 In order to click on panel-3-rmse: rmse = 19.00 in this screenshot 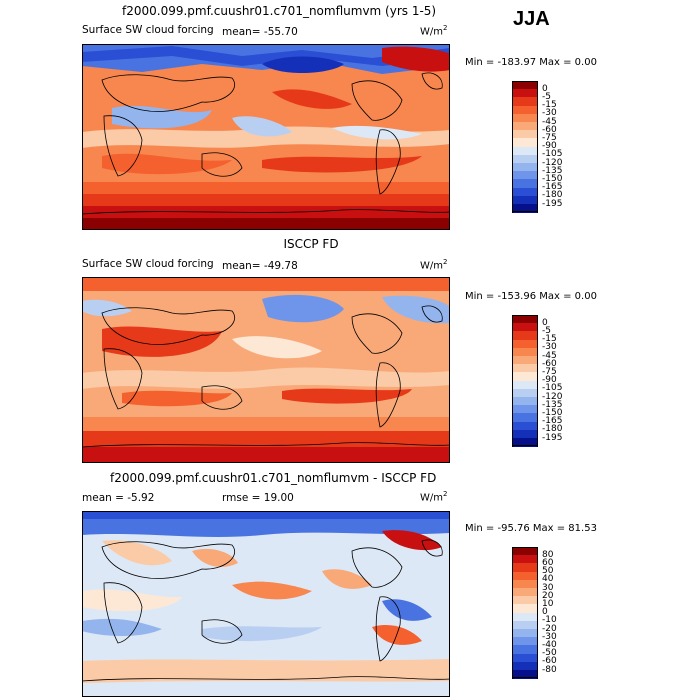, I will do `click(258, 498)`.